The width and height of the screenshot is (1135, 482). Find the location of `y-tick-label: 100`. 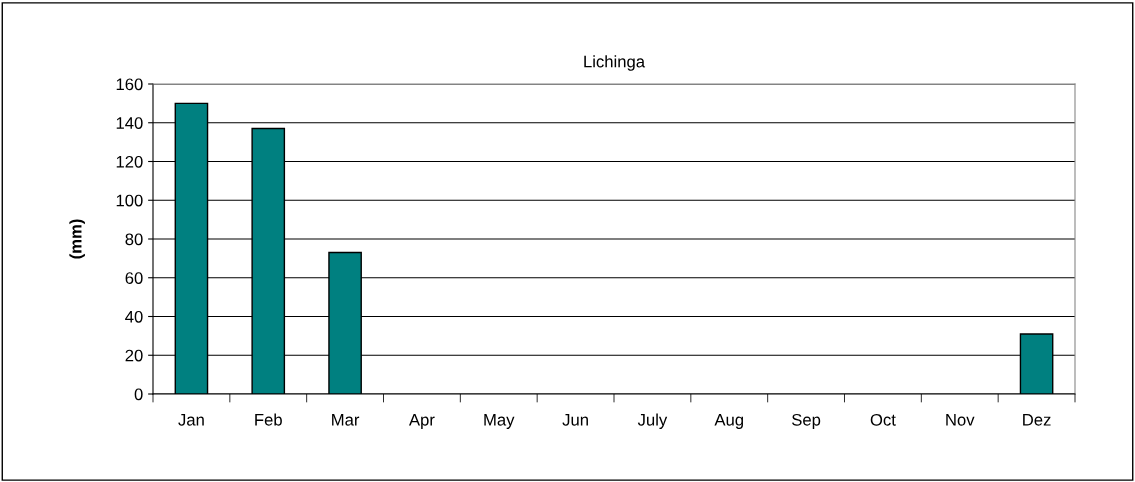

y-tick-label: 100 is located at coordinates (129, 200).